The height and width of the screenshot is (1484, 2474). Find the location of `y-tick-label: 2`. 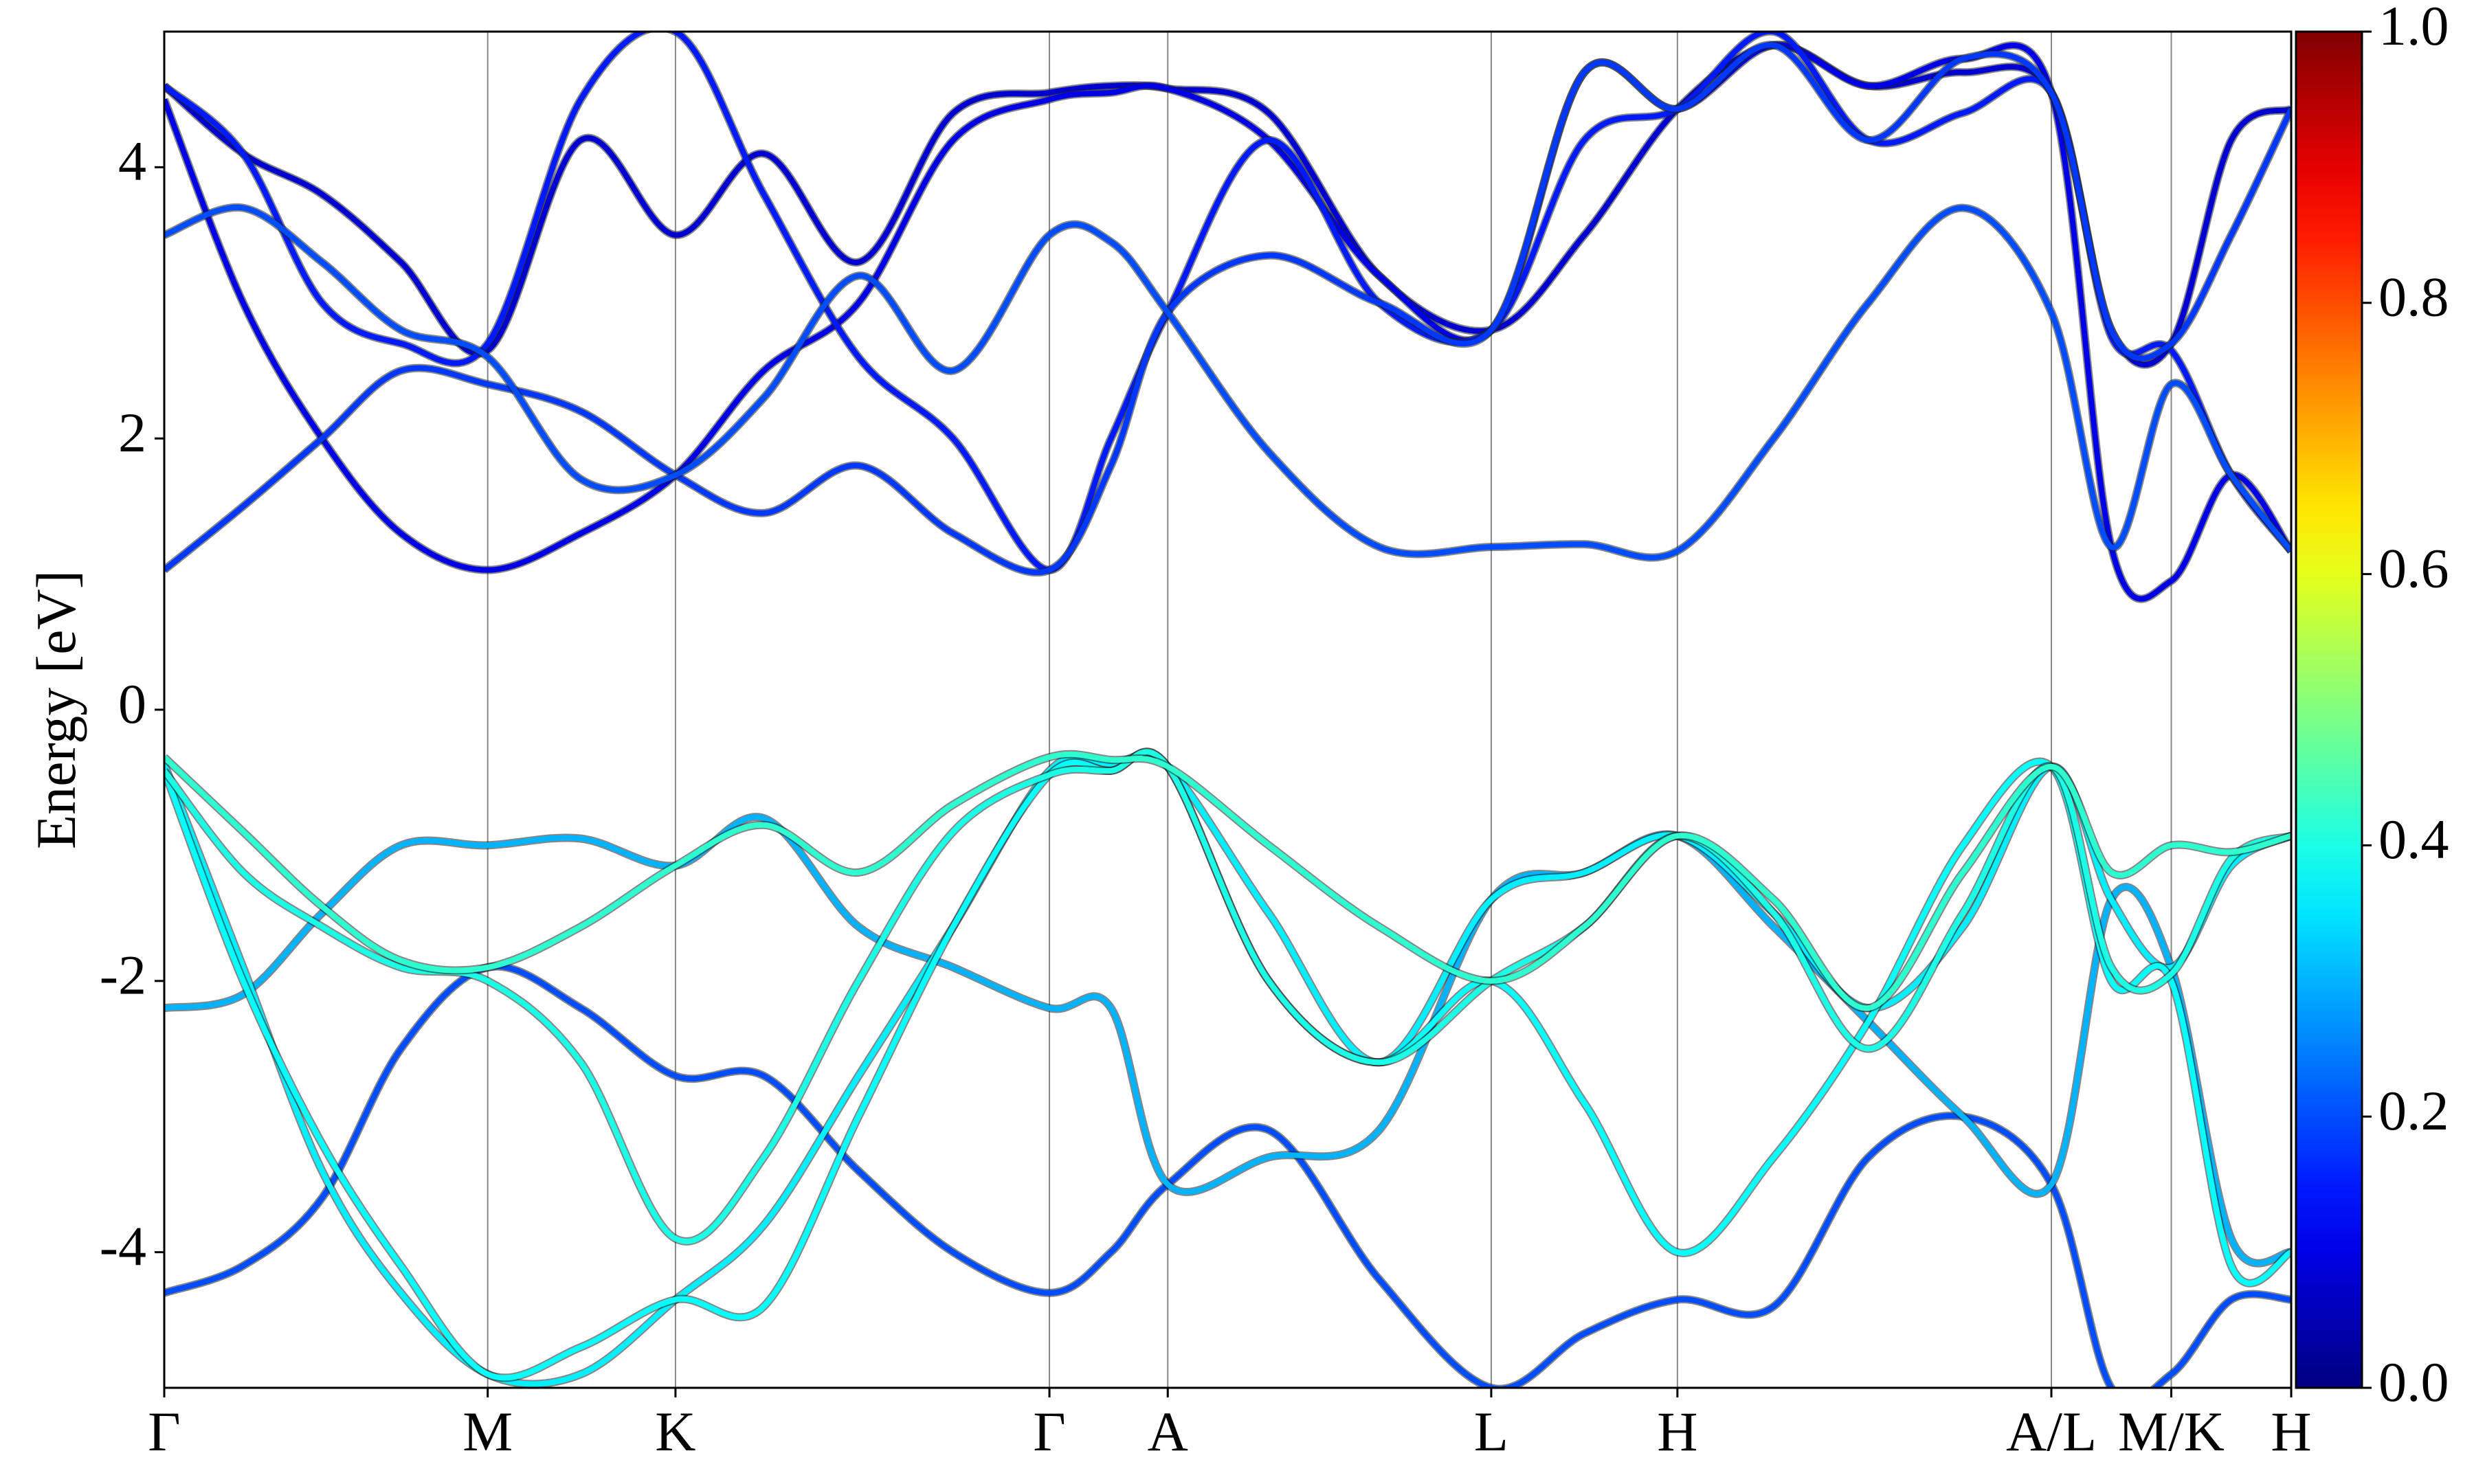

y-tick-label: 2 is located at coordinates (132, 433).